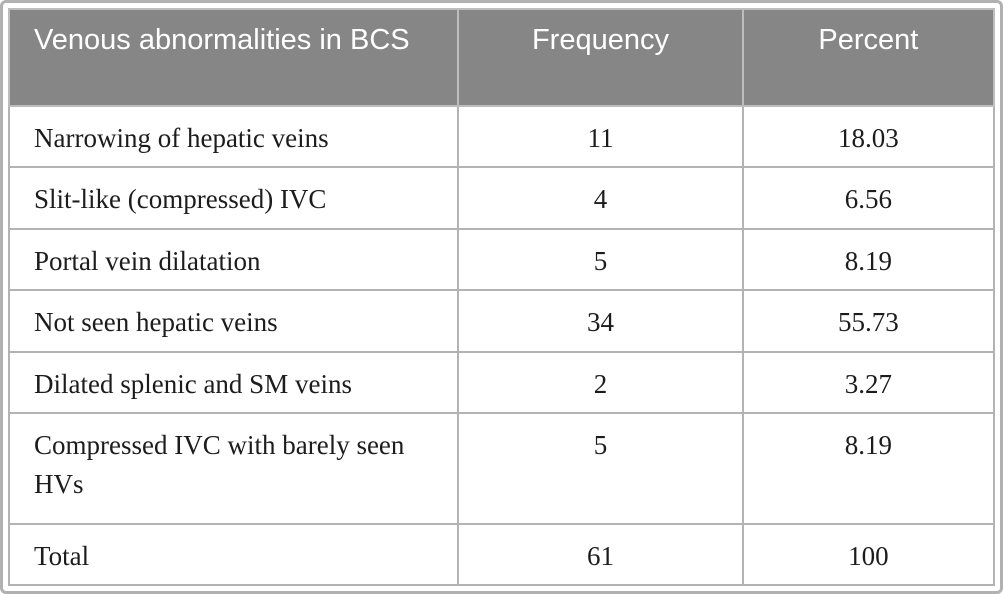  Describe the element at coordinates (868, 198) in the screenshot. I see `percent-cell: 6.56` at that location.